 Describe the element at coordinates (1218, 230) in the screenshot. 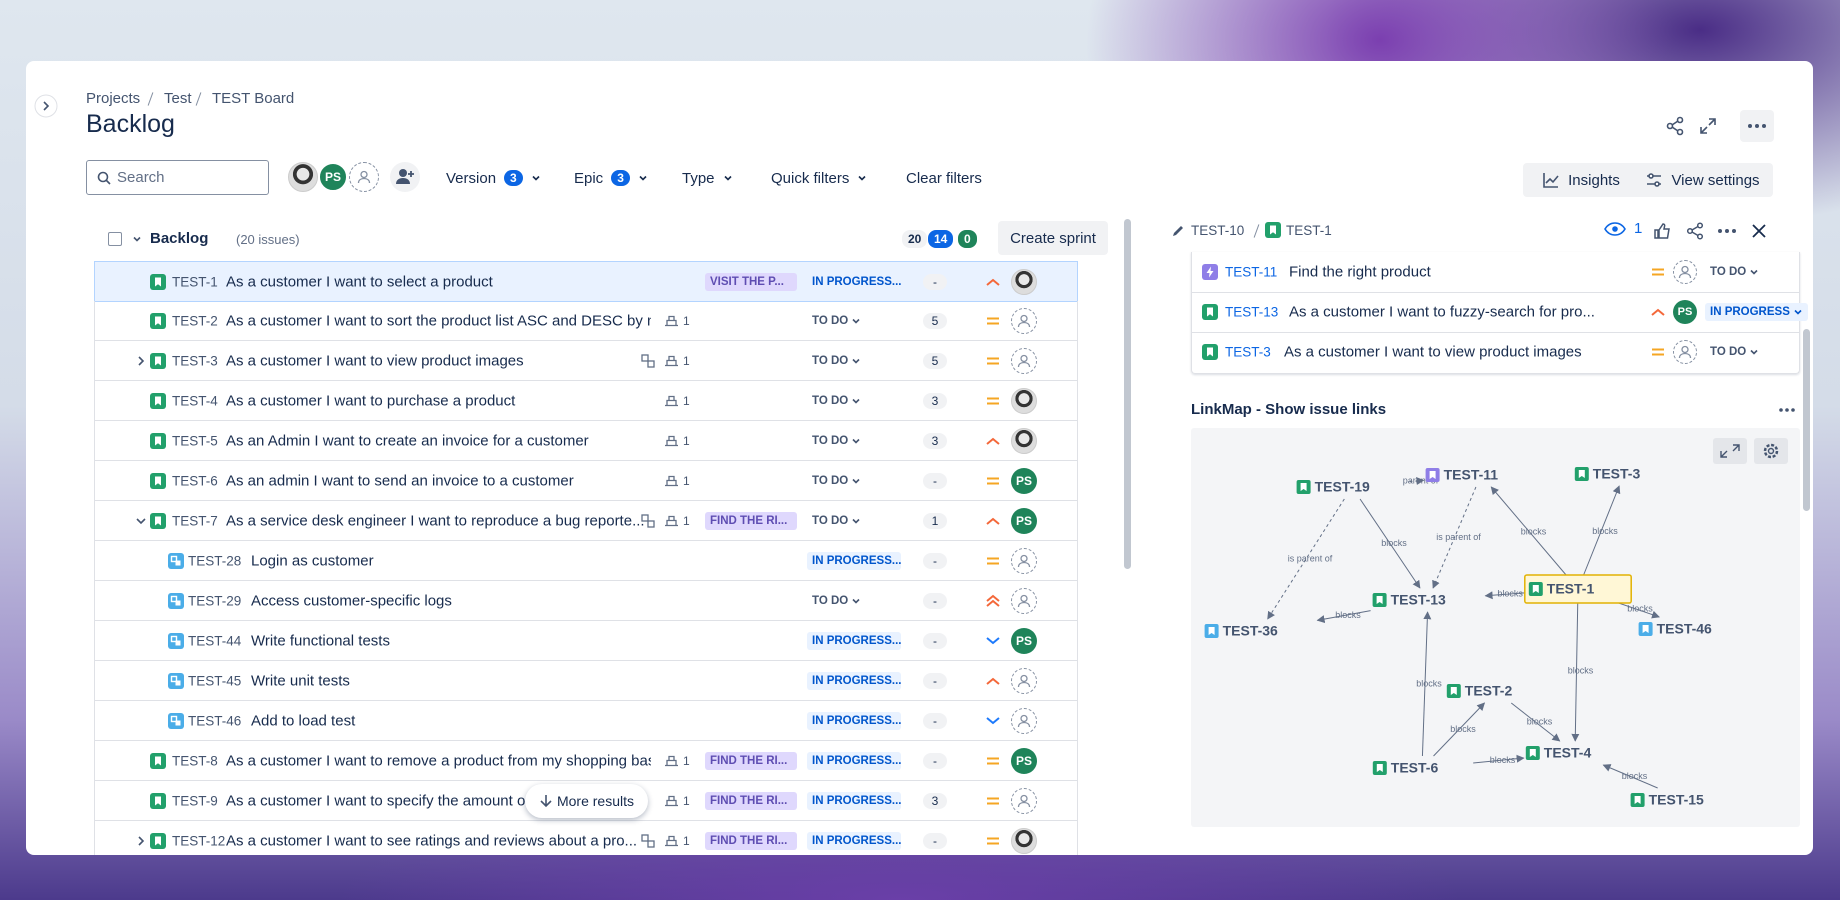

I see `parent-issue-link: TEST-10` at that location.